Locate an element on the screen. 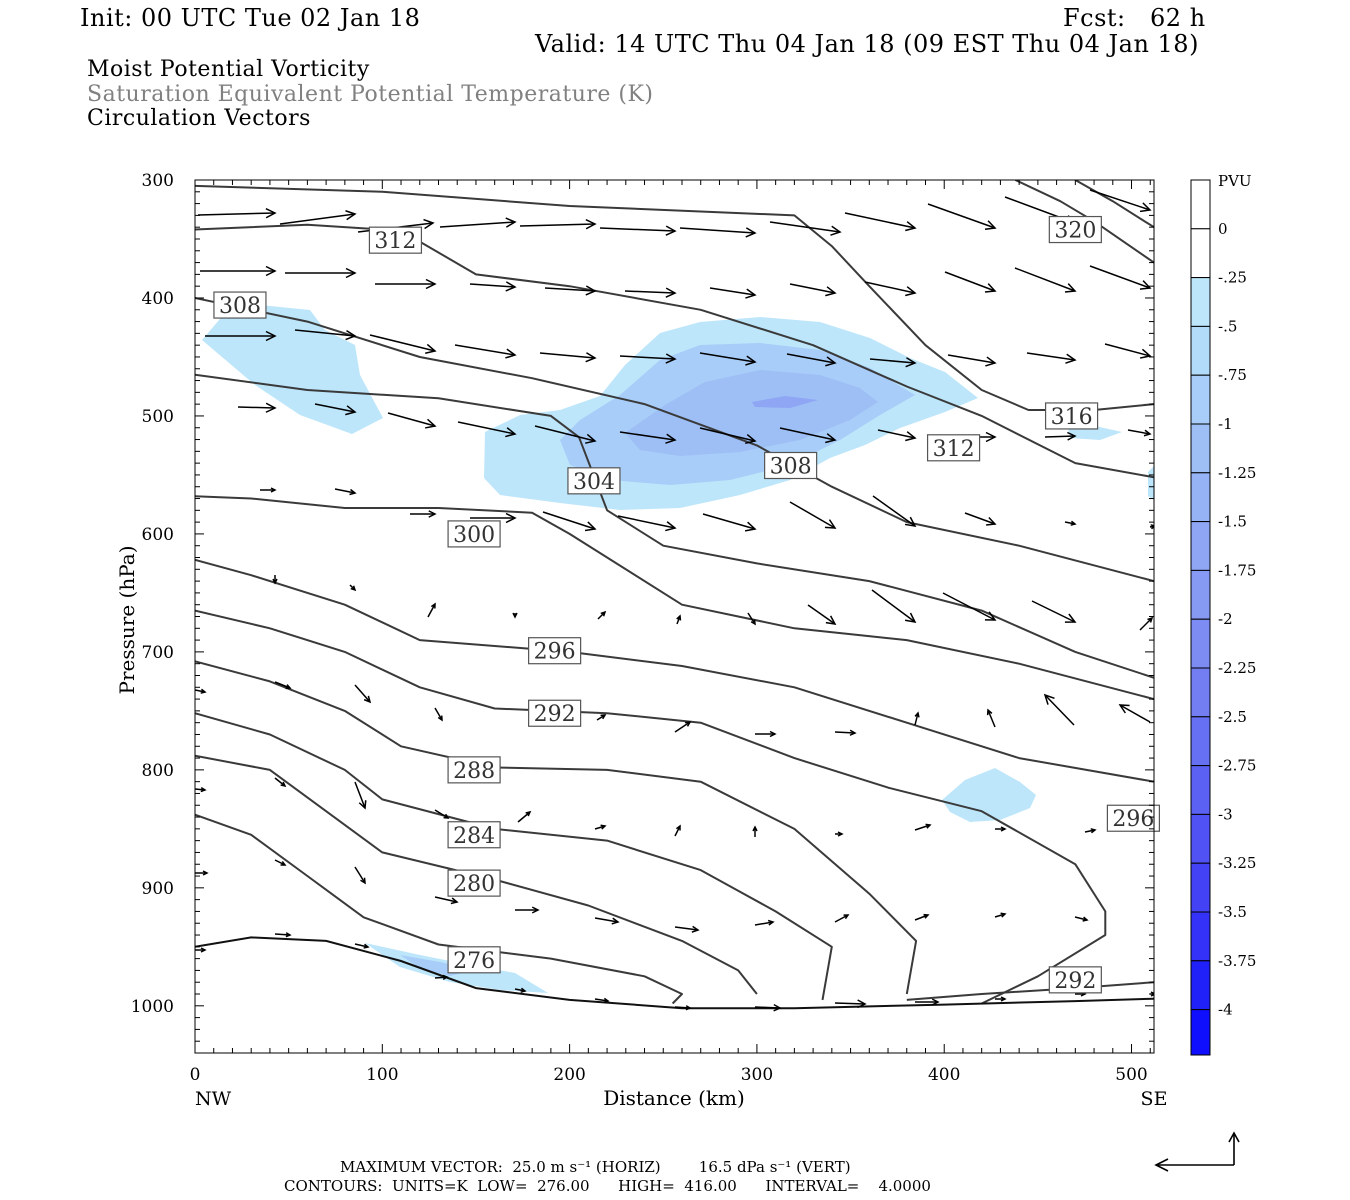 The image size is (1350, 1200). contour-label: 292 is located at coordinates (1075, 980).